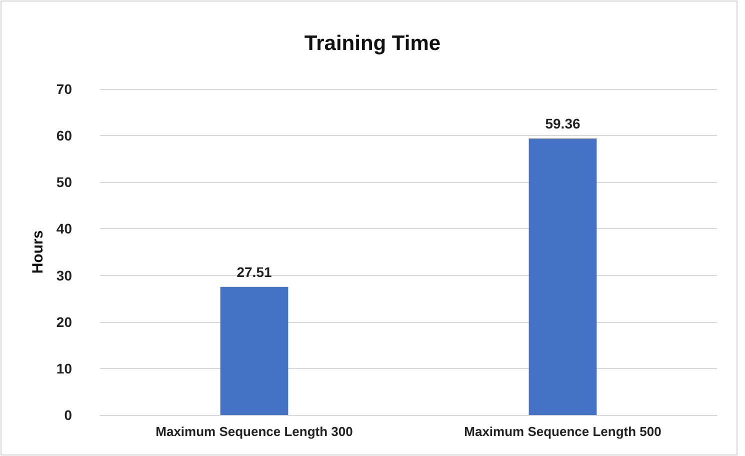 The image size is (745, 456). Describe the element at coordinates (64, 275) in the screenshot. I see `y-tick-label: 30` at that location.